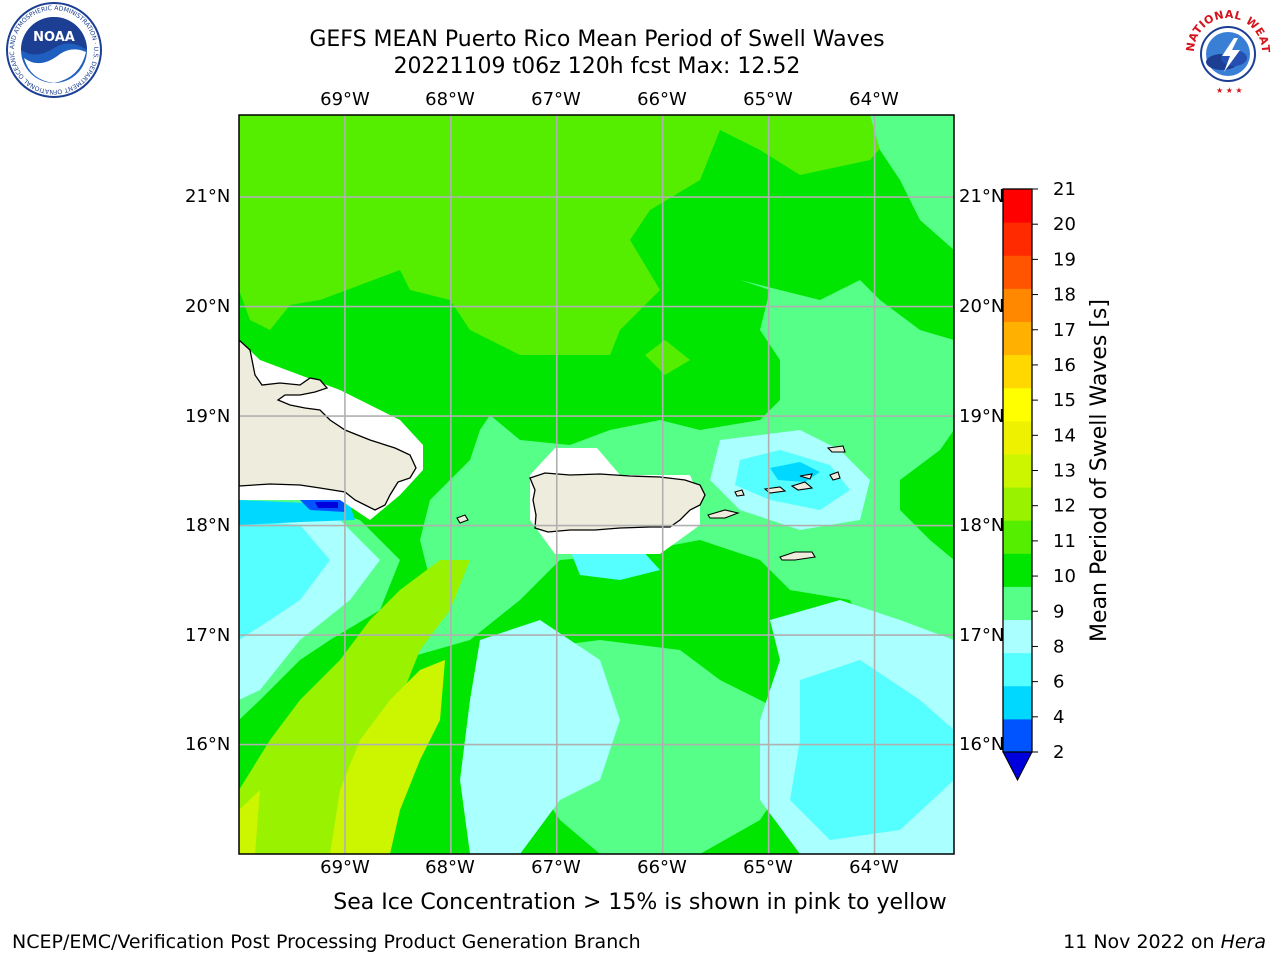 The width and height of the screenshot is (1280, 960). I want to click on land-virgin-islands, so click(804, 469).